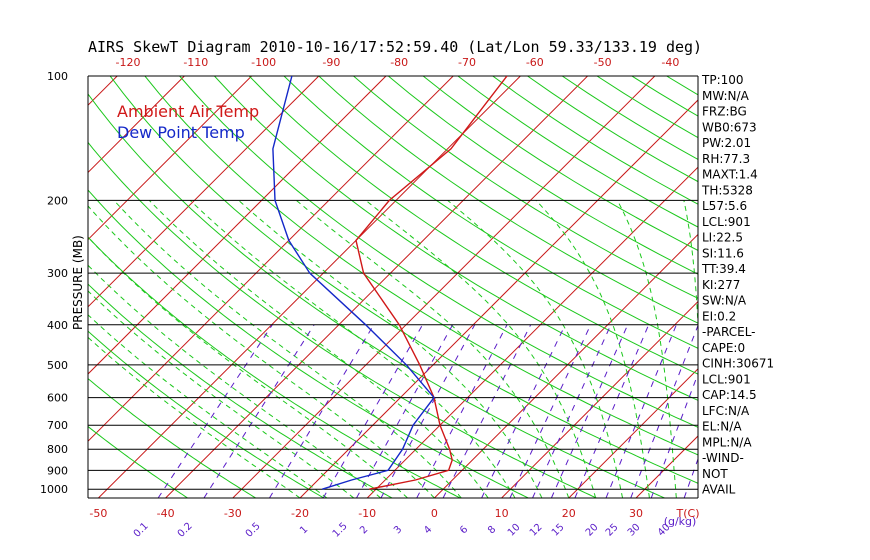  I want to click on mixing-ratio-tick-label: 15, so click(558, 530).